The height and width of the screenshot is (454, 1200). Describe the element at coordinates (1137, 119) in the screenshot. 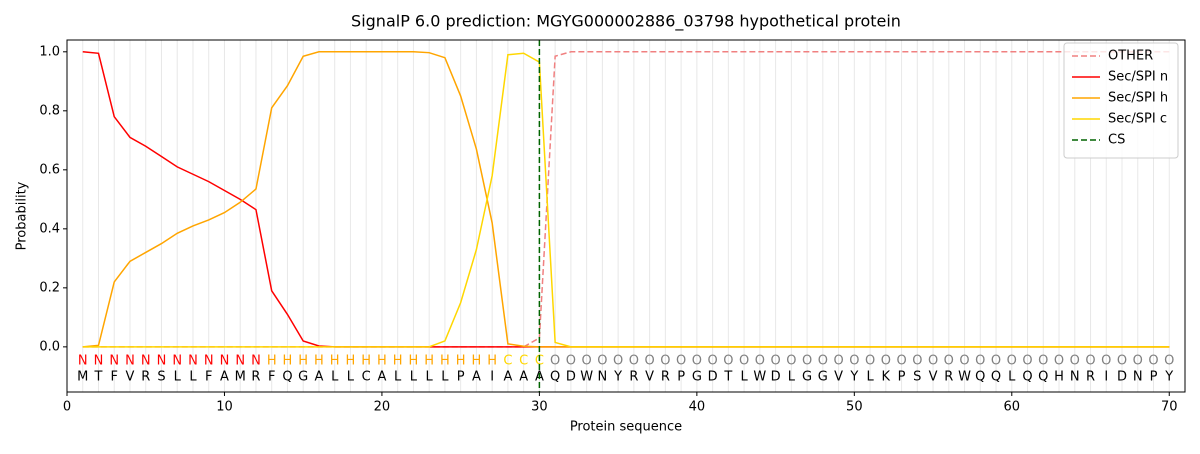

I see `legend-label: Sec/SPI c` at that location.